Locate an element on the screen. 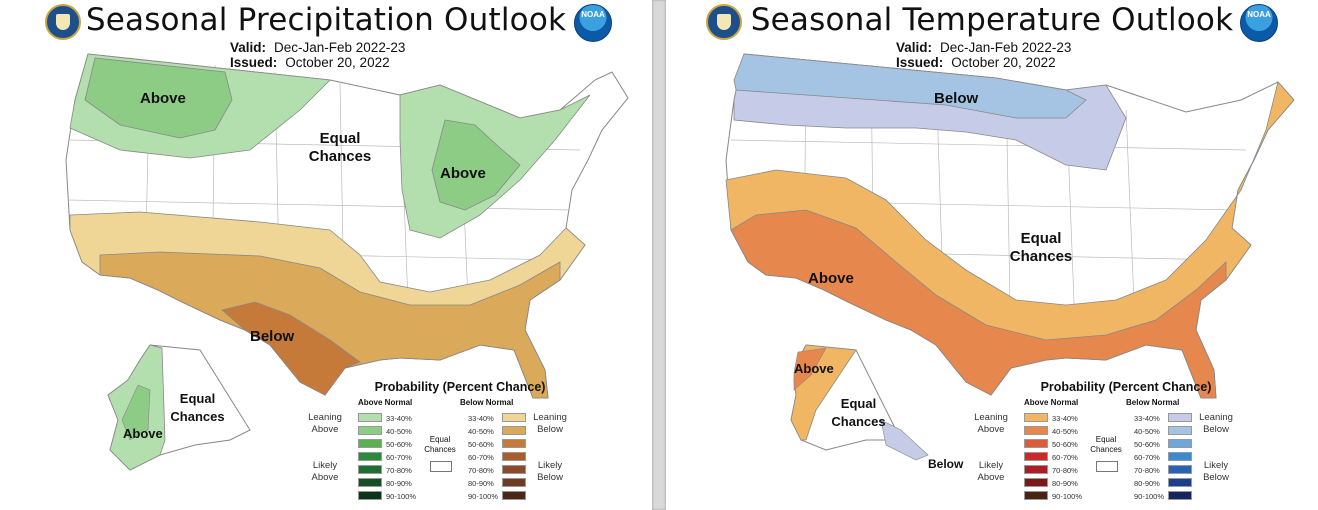 Image resolution: width=1318 pixels, height=510 pixels. precip-label-above-nw: Above is located at coordinates (163, 98).